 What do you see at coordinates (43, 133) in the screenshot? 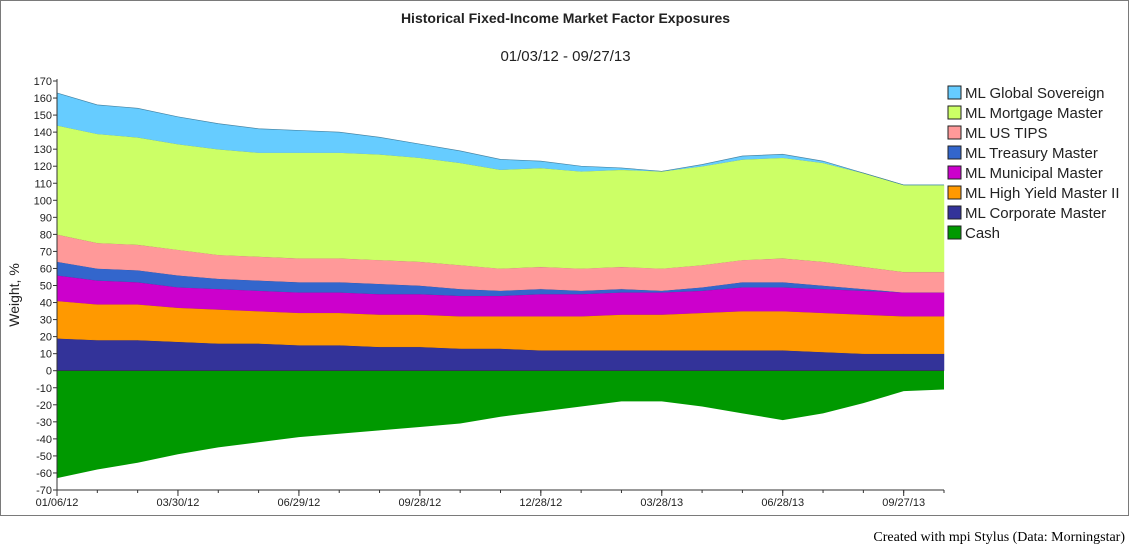
I see `y-tick-label: 140` at bounding box center [43, 133].